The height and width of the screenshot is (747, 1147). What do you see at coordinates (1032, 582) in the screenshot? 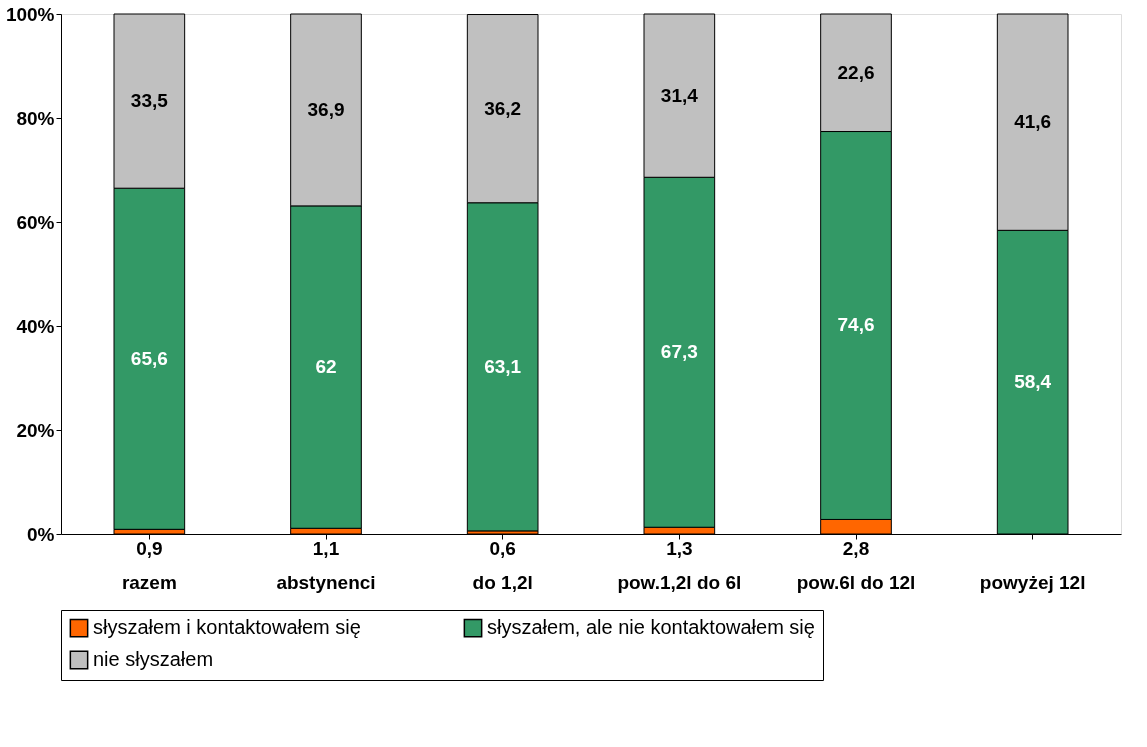
I see `x-tick-label: powyżej 12l` at bounding box center [1032, 582].